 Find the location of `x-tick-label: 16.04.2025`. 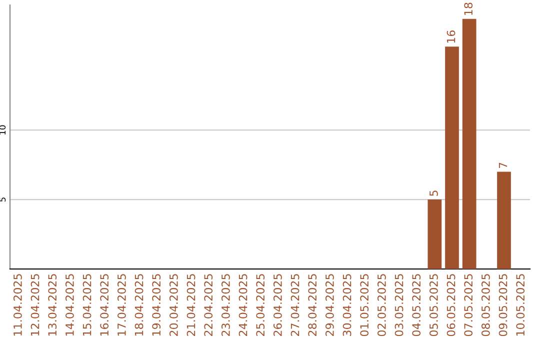

x-tick-label: 16.04.2025 is located at coordinates (104, 305).